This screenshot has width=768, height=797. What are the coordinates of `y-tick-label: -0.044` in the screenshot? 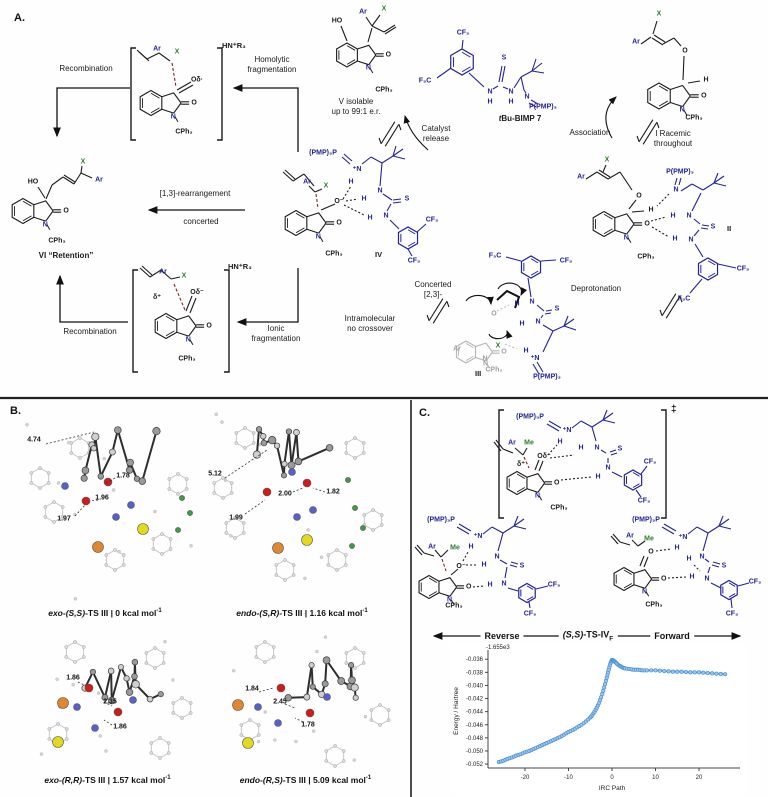 It's located at (475, 713).